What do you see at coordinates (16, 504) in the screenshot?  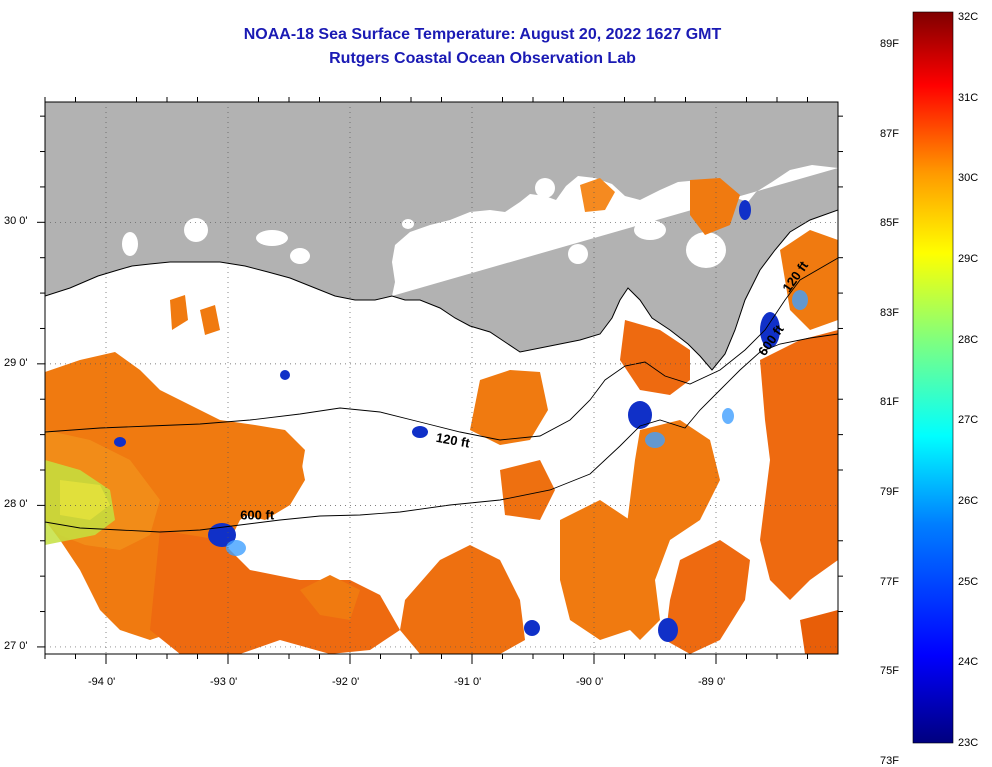 I see `lat-label: 28 0'` at bounding box center [16, 504].